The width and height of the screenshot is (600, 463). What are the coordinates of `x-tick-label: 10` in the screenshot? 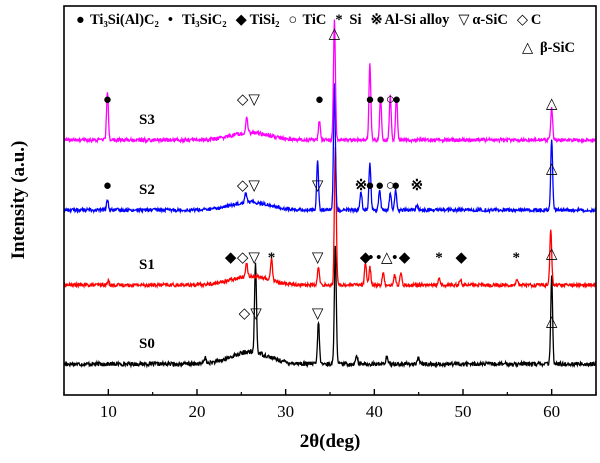 It's located at (108, 411).